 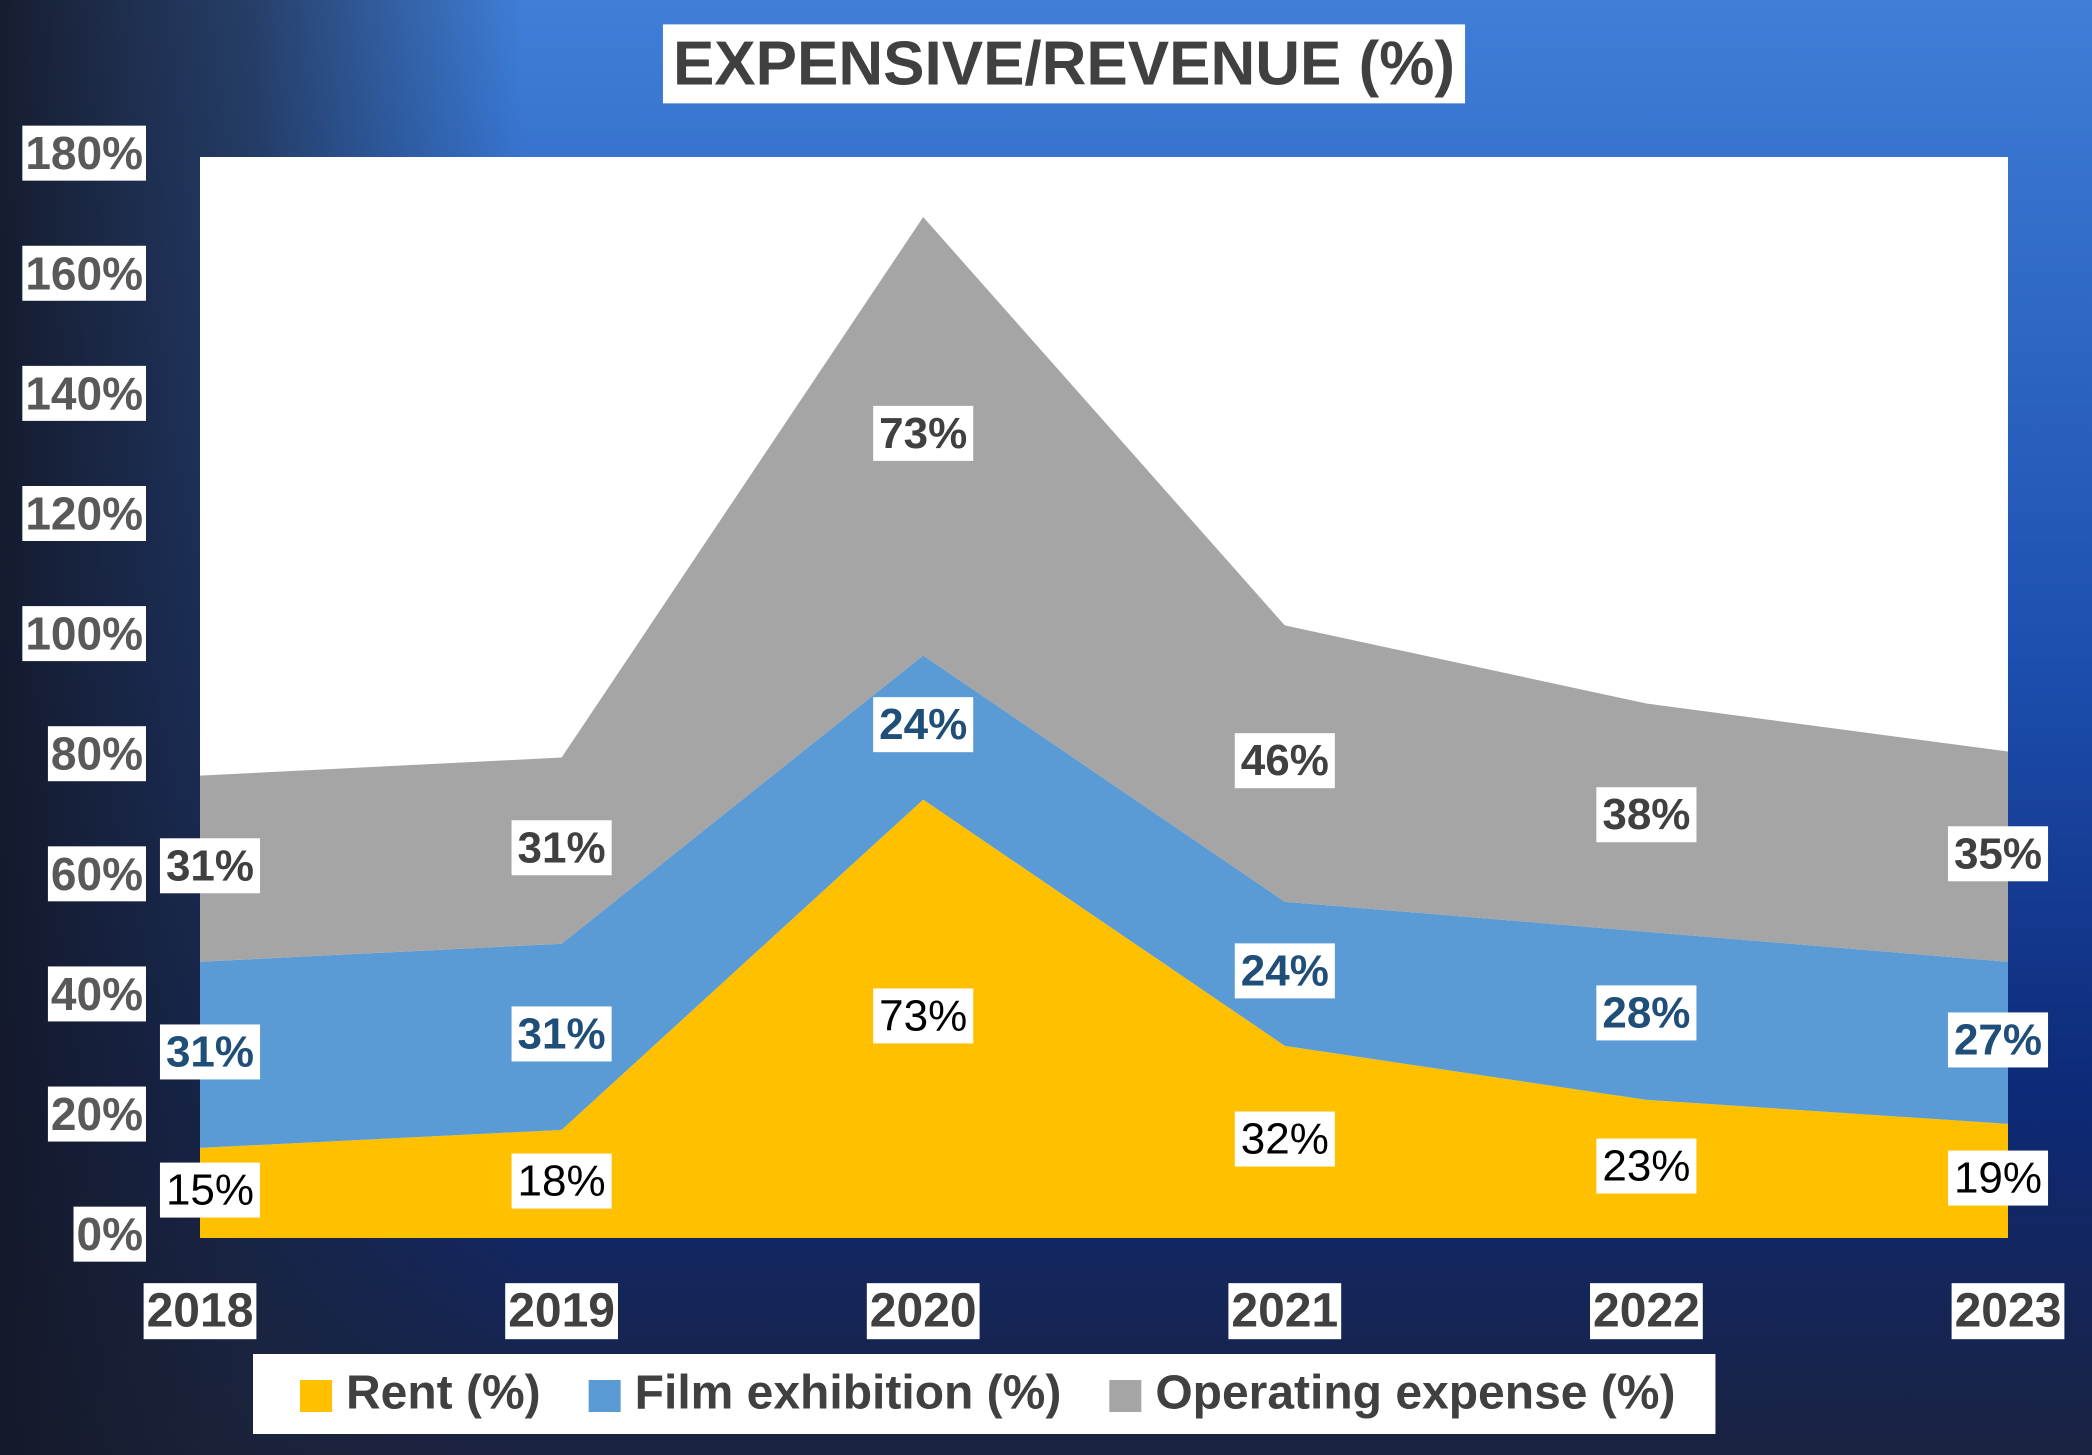 I want to click on y-tick-label-group: 20%, so click(x=96, y=1114).